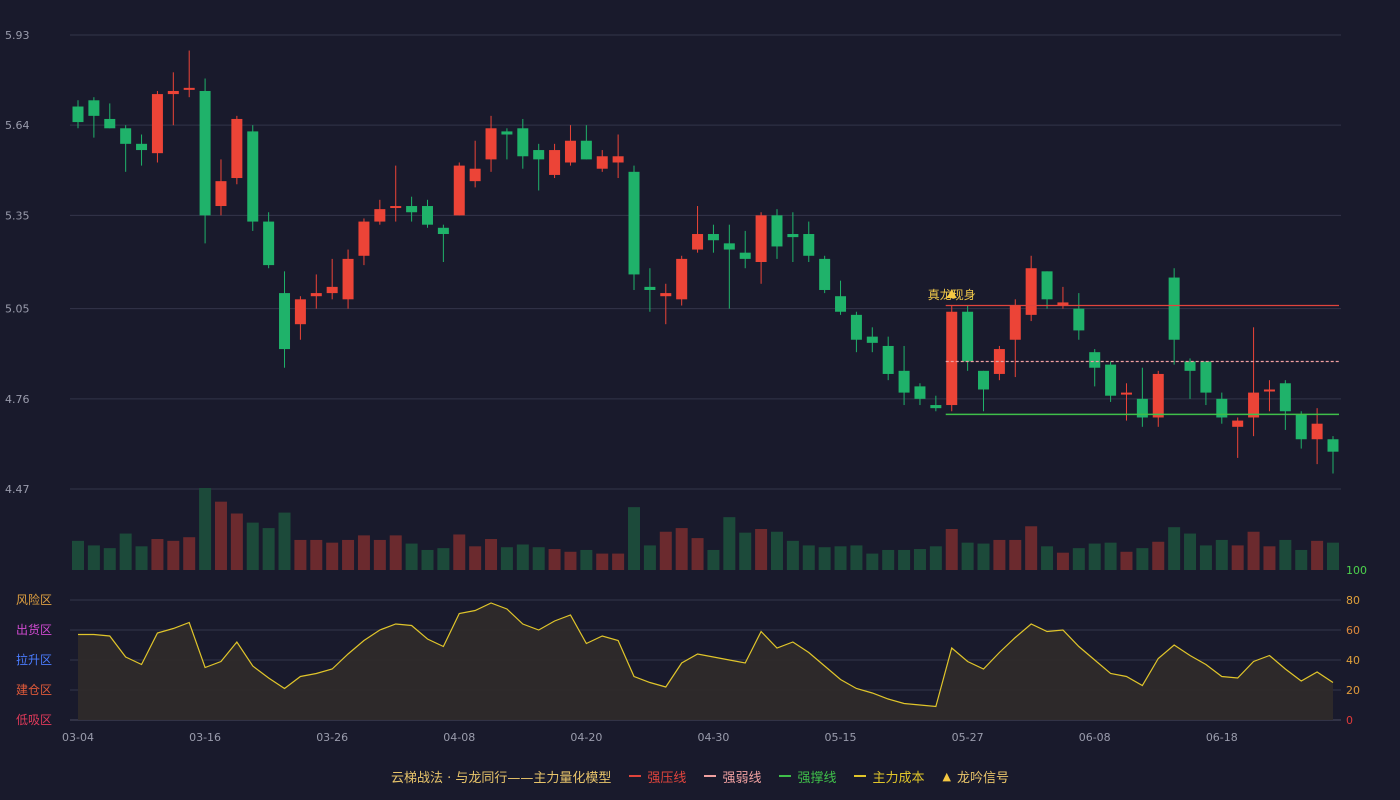 The image size is (1400, 800). What do you see at coordinates (635, 776) in the screenshot?
I see `strong-pressure-swatch` at bounding box center [635, 776].